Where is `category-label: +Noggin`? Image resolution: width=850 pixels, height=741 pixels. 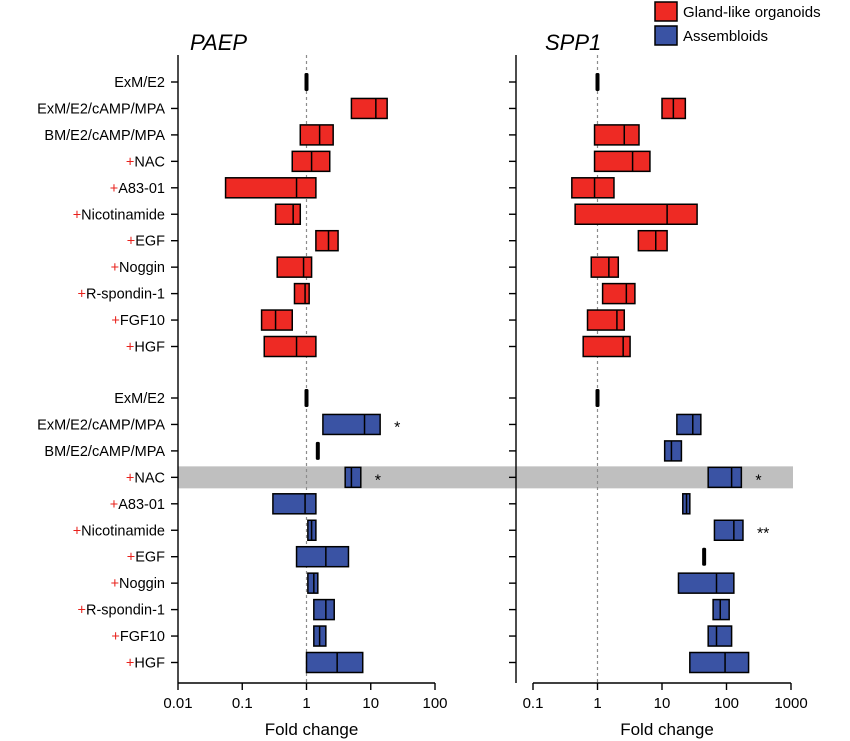
category-label: +Noggin is located at coordinates (138, 584).